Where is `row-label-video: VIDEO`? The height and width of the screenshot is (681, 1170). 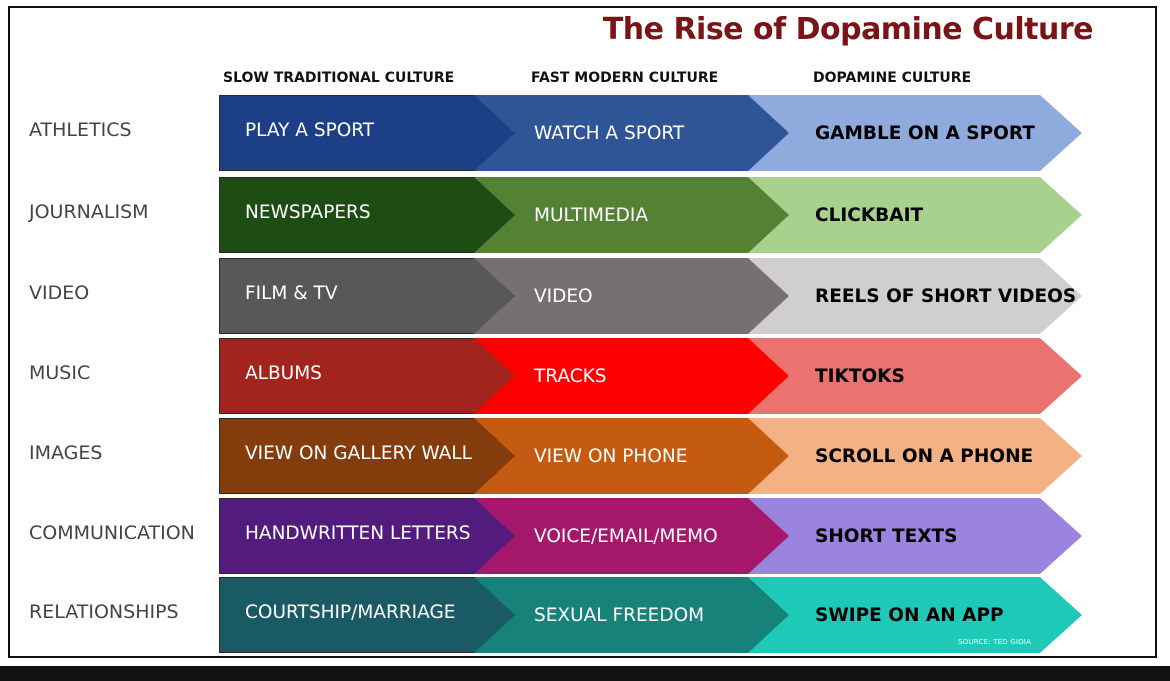
row-label-video: VIDEO is located at coordinates (59, 293).